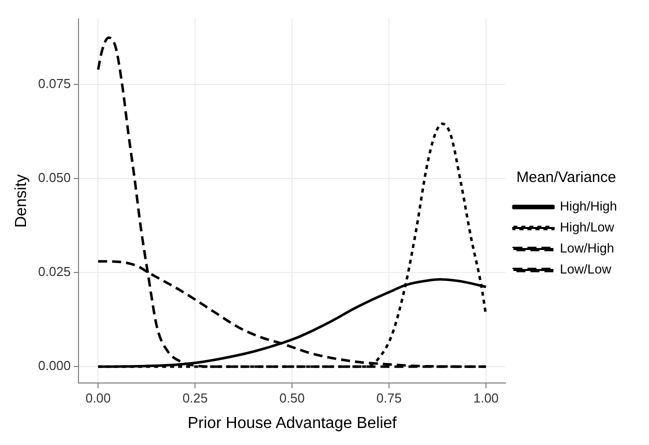 The height and width of the screenshot is (445, 649). Describe the element at coordinates (54, 272) in the screenshot. I see `y-tick-label: 0.025` at that location.